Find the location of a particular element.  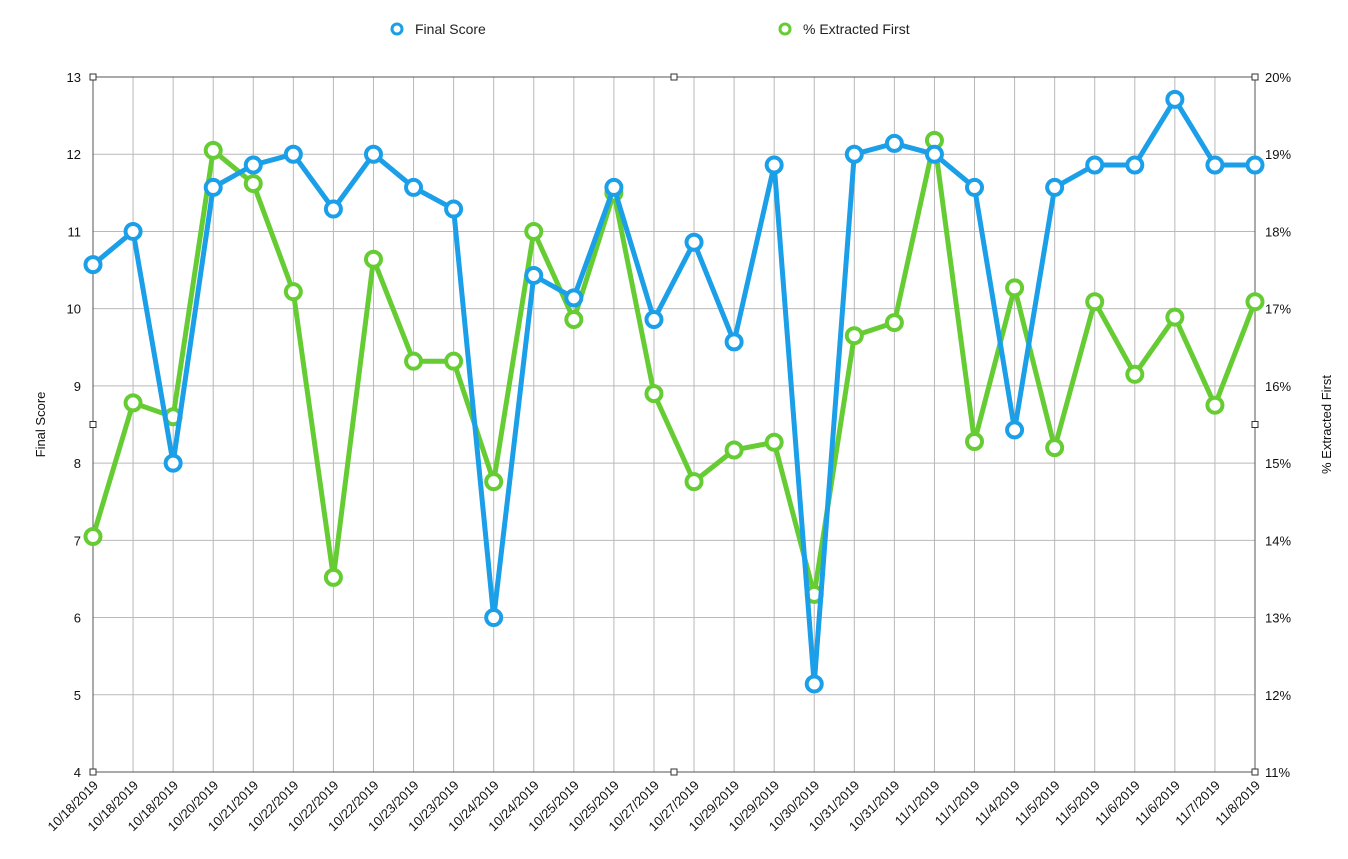

y-tick-label: 12 is located at coordinates (74, 154).